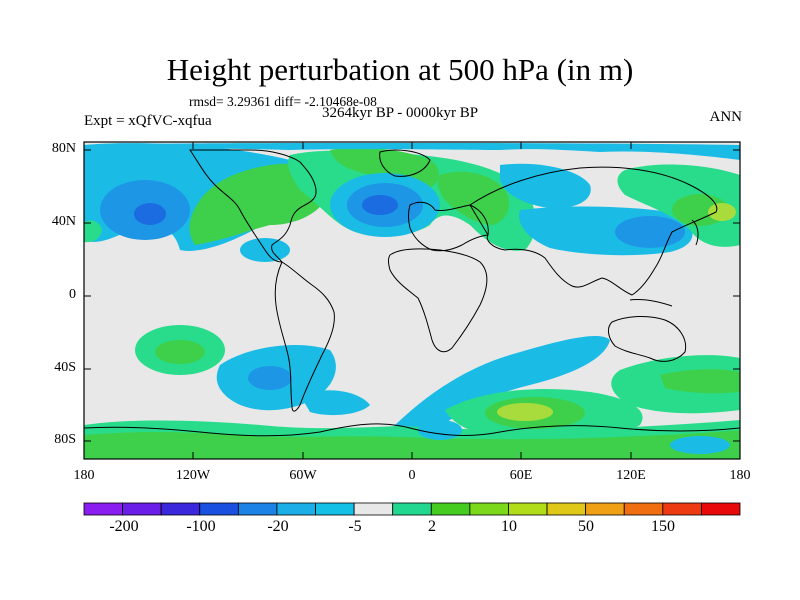  What do you see at coordinates (500, 390) in the screenshot?
I see `south-atlantic-negative-band` at bounding box center [500, 390].